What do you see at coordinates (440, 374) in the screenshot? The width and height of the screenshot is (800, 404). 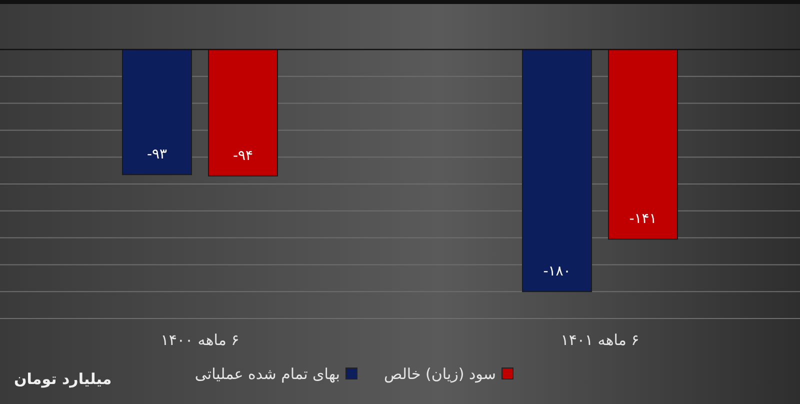 I see `legend-label: سود (زیان) خالص` at bounding box center [440, 374].